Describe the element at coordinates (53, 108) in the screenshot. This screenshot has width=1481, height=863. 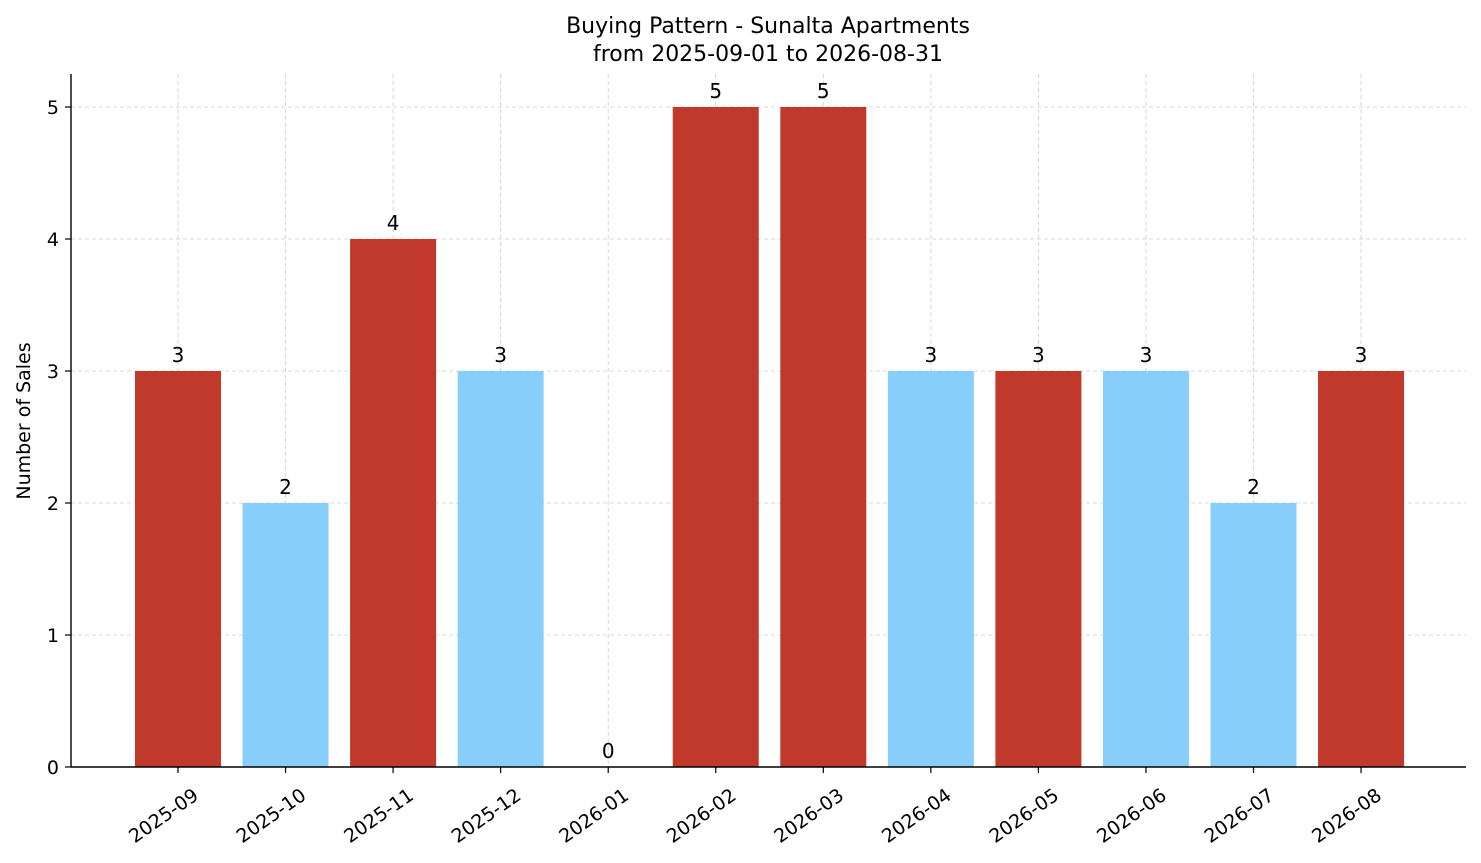
I see `y-tick-label: 5` at that location.